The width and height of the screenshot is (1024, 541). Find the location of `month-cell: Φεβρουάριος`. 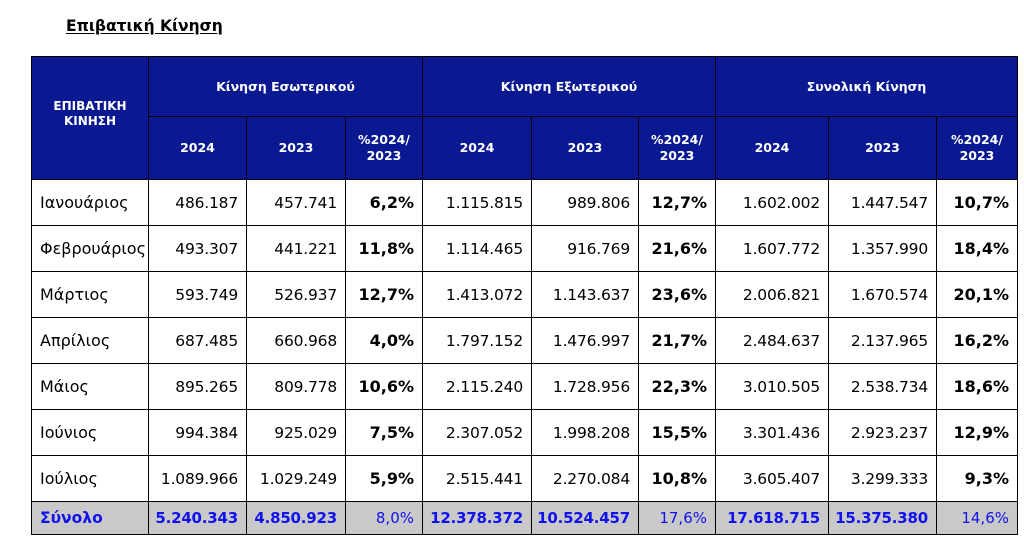

month-cell: Φεβρουάριος is located at coordinates (90, 248).